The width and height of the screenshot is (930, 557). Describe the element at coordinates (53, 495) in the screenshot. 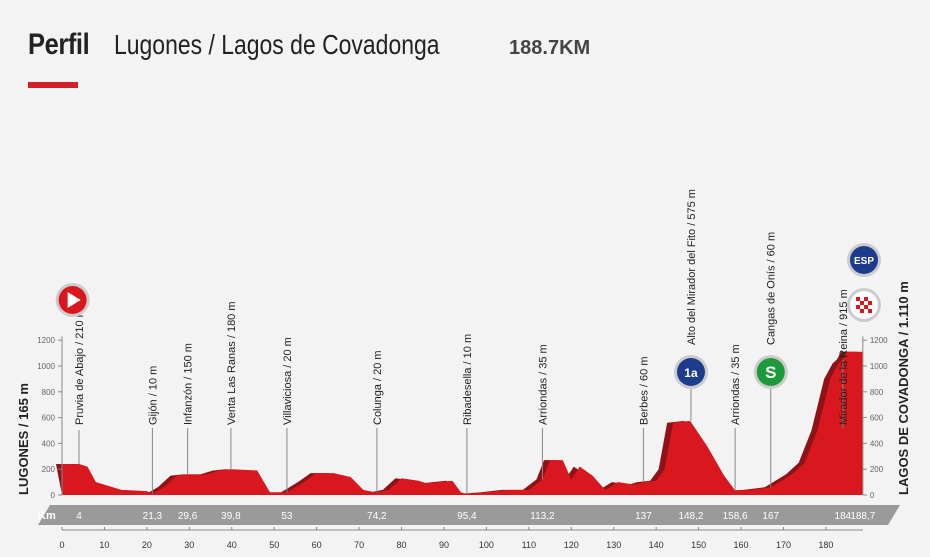

I see `y-tick-label: 0` at that location.